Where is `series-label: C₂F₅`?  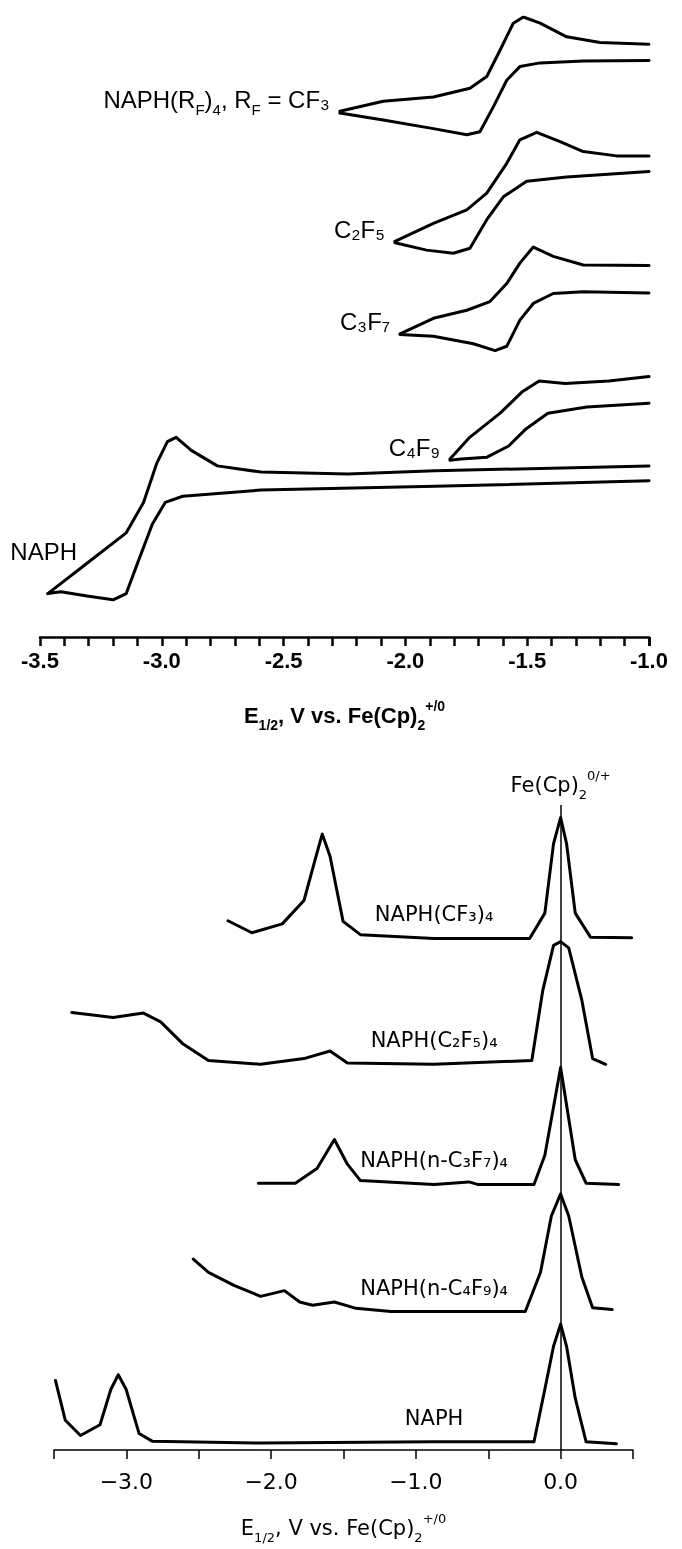
series-label: C₂F₅ is located at coordinates (359, 229).